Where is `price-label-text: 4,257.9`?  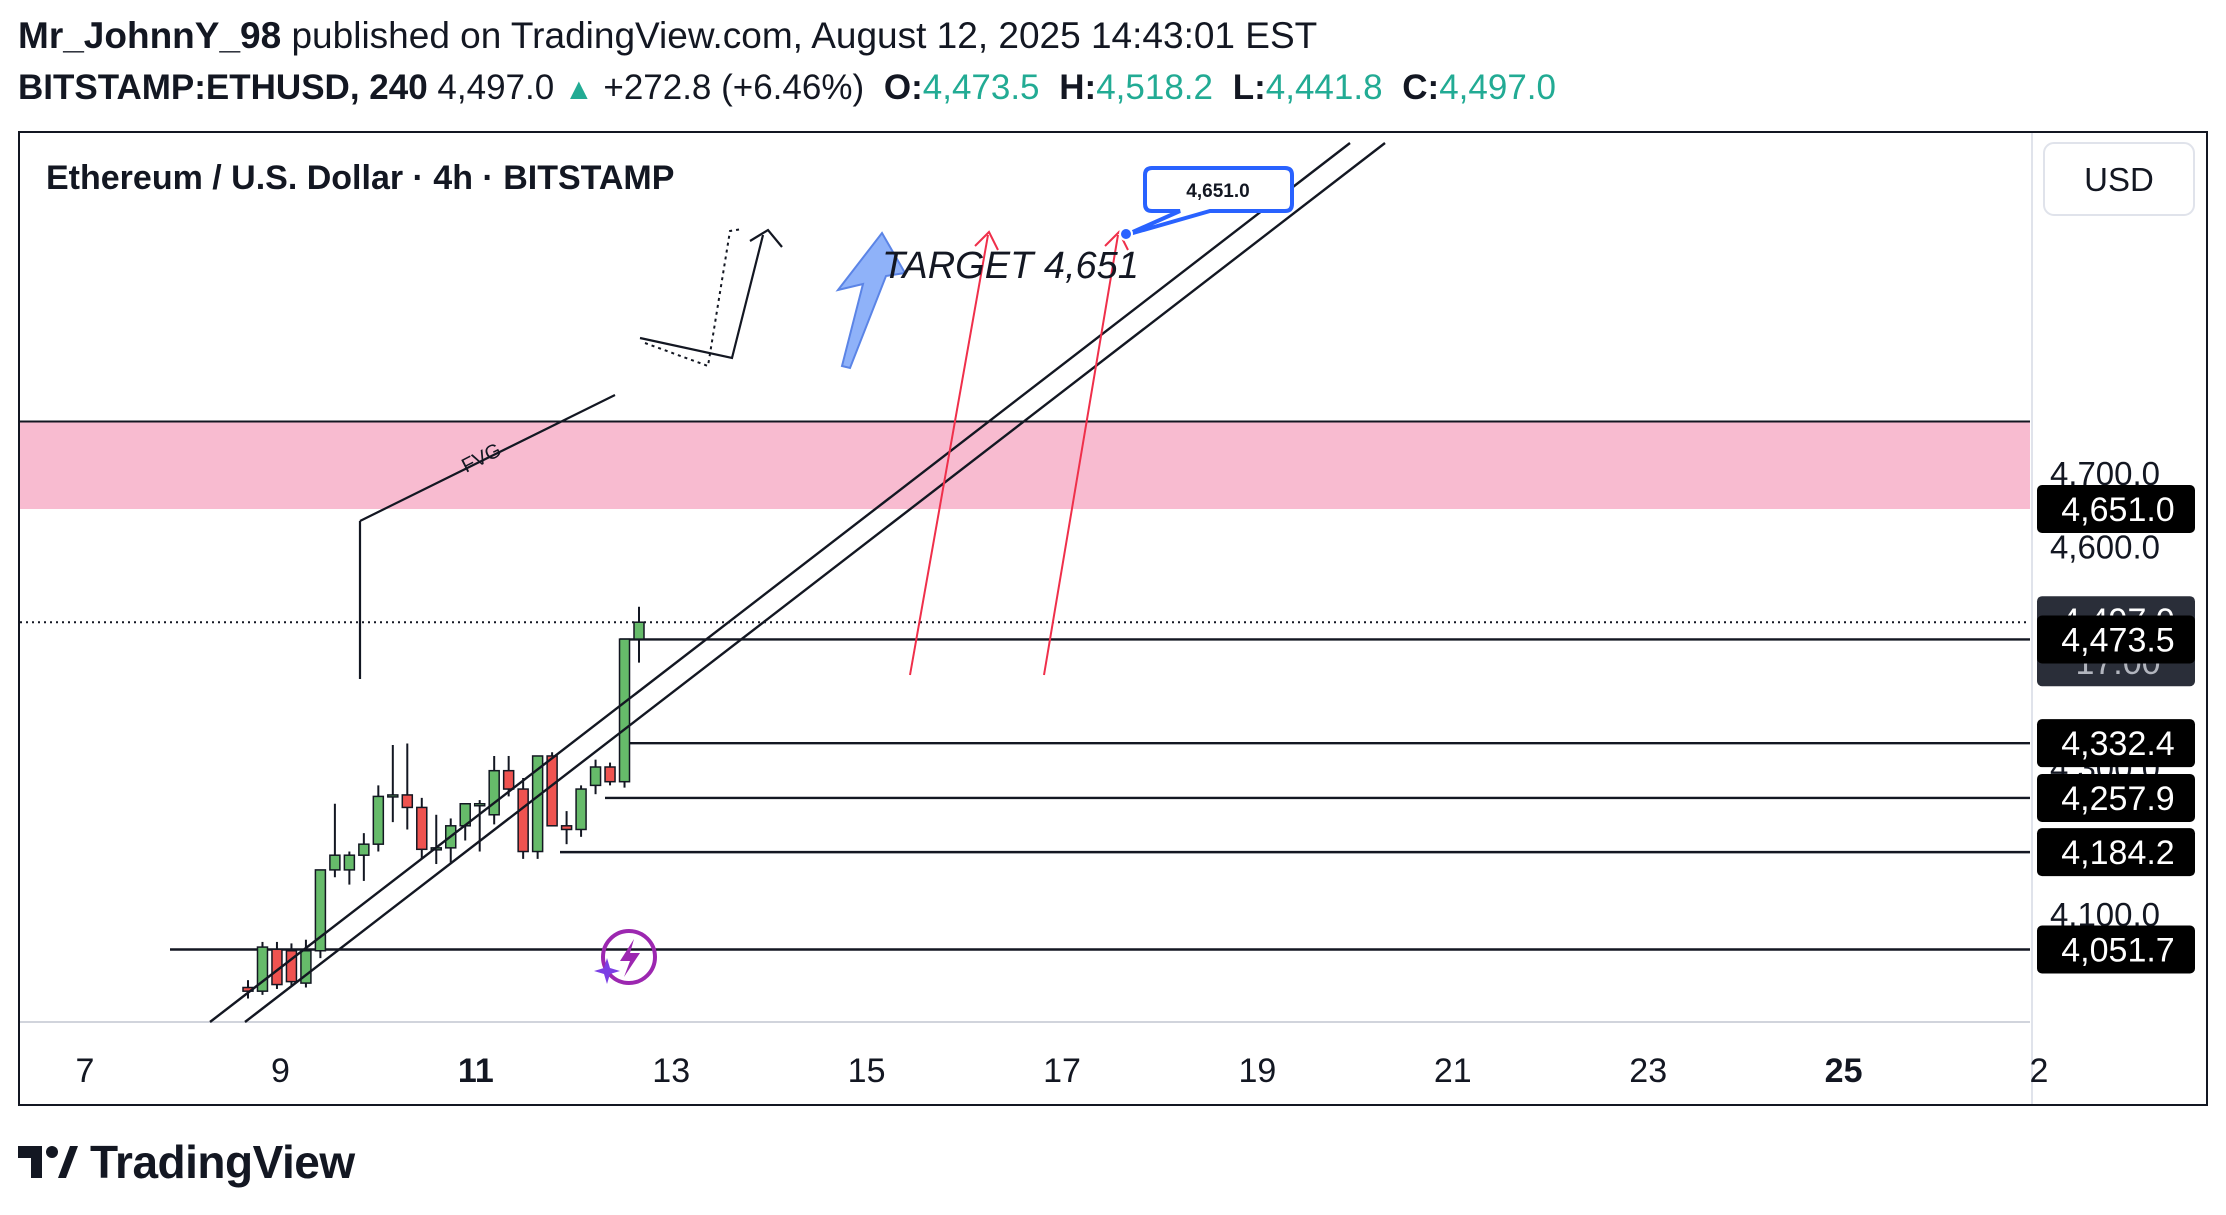 price-label-text: 4,257.9 is located at coordinates (2117, 799).